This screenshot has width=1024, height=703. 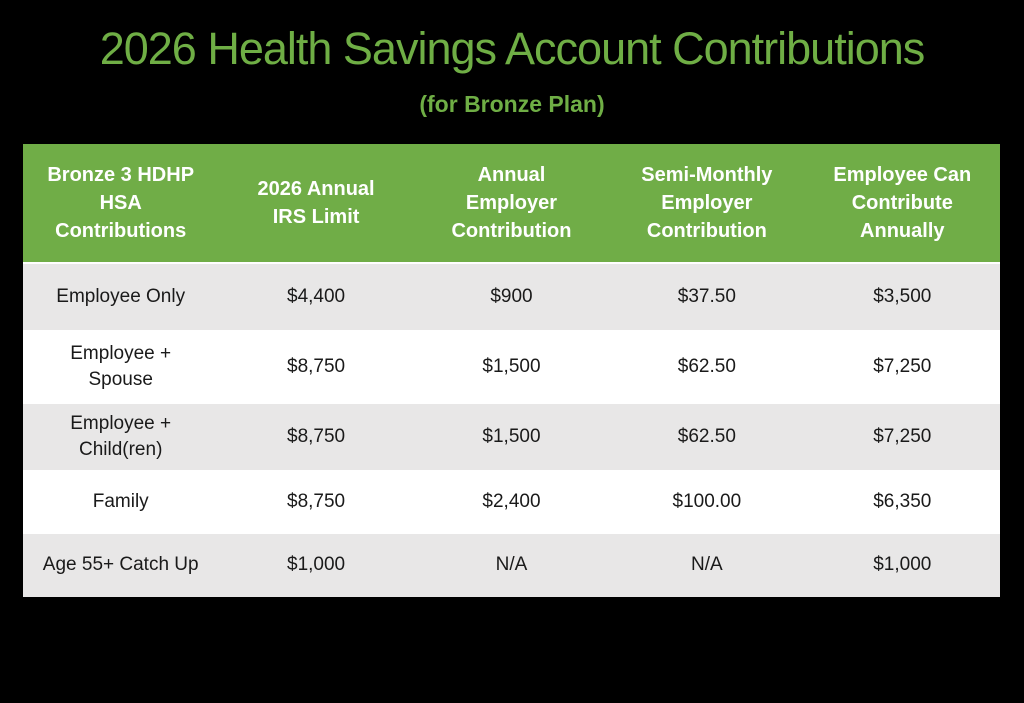 I want to click on col-header-irs-limit: 2026 Annual IRS Limit, so click(x=316, y=203).